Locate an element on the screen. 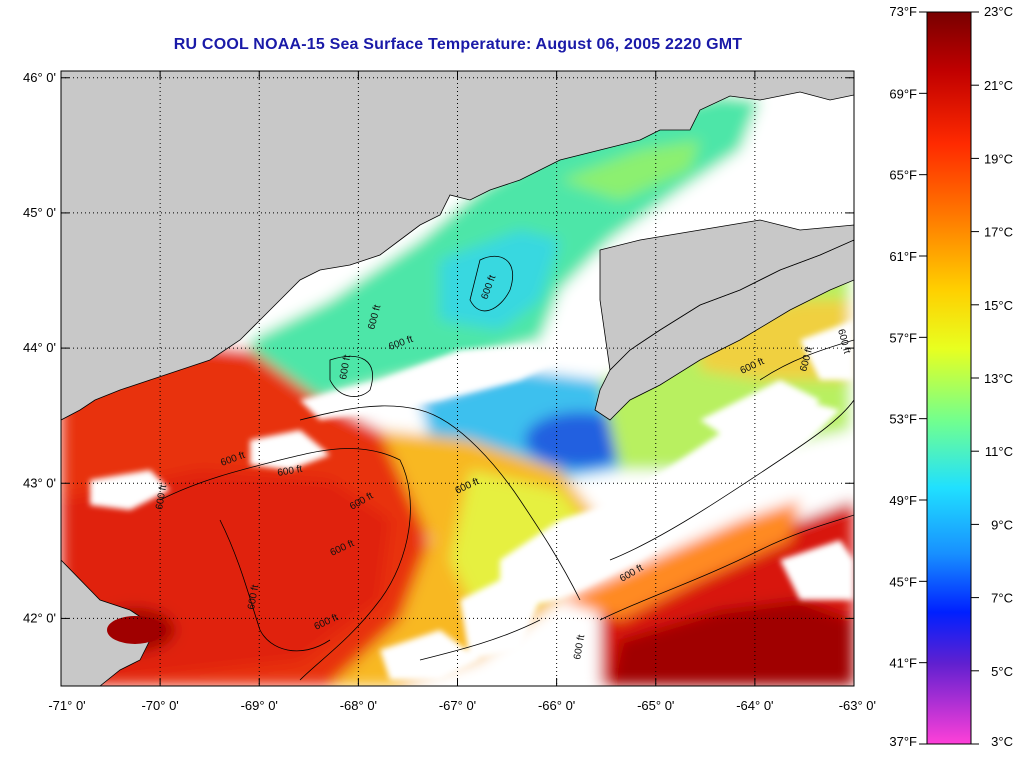 Image resolution: width=1016 pixels, height=761 pixels. colorbar-fahrenheit-labels: 73°F 69°F 65°F 61°F 57°F 53°F 49°F 45°F 41°F 37°F is located at coordinates (908, 376).